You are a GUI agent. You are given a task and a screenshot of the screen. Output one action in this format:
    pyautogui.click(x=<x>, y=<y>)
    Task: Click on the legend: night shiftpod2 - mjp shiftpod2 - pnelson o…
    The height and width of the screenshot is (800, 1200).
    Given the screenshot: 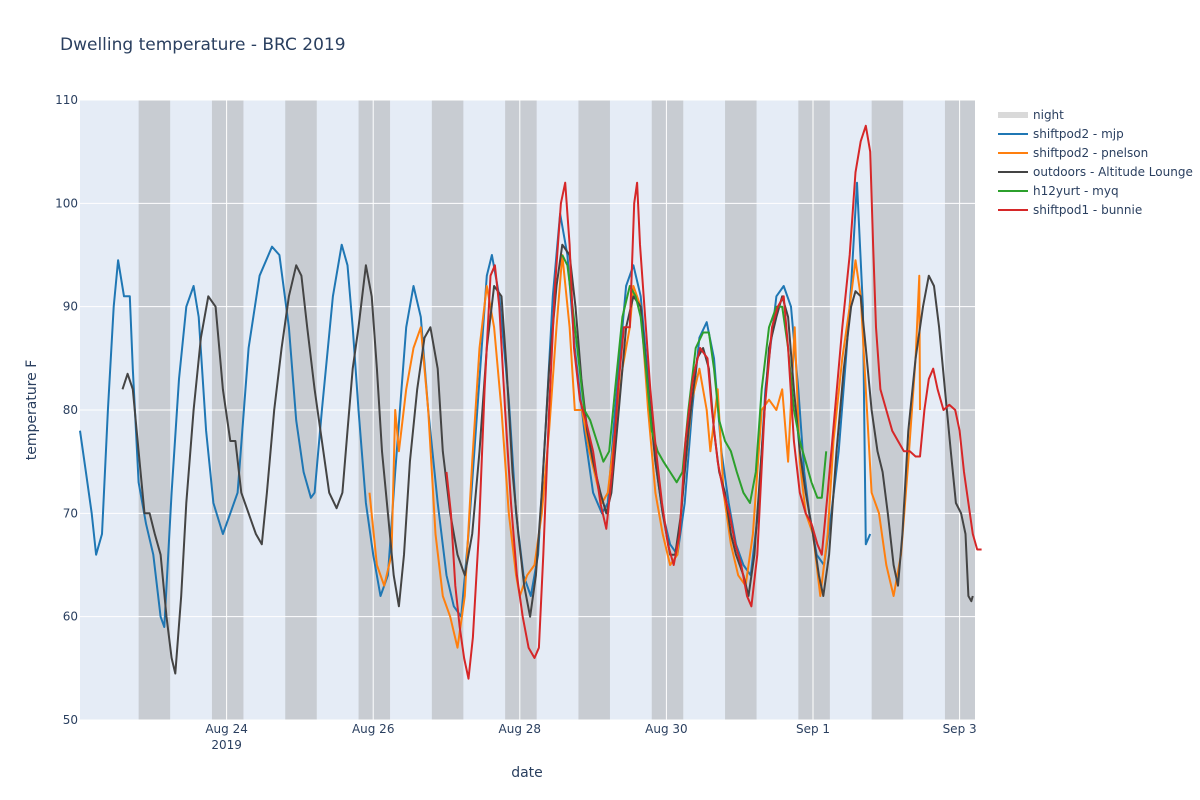 What is the action you would take?
    pyautogui.click(x=1095, y=162)
    